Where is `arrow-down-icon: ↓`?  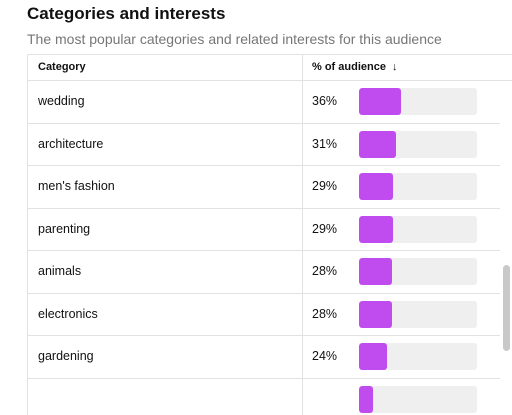
arrow-down-icon: ↓ is located at coordinates (394, 67).